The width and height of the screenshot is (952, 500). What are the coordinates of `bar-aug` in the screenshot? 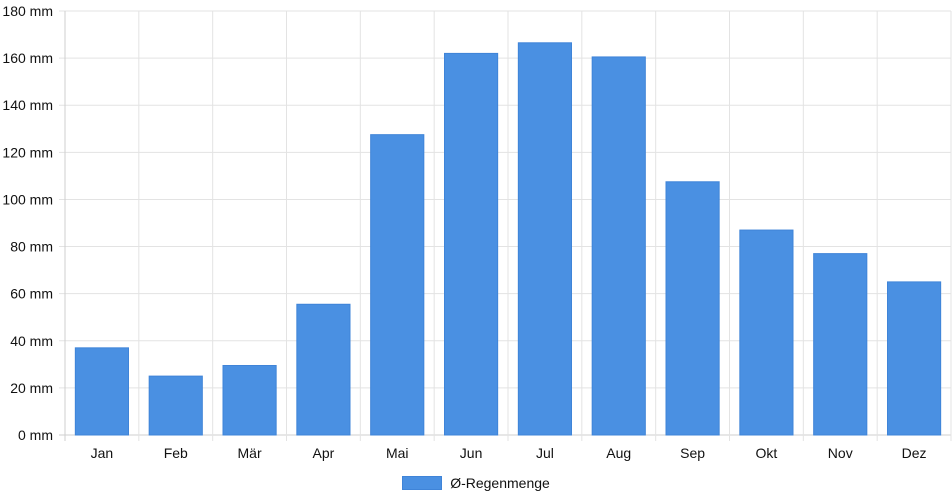 It's located at (618, 246).